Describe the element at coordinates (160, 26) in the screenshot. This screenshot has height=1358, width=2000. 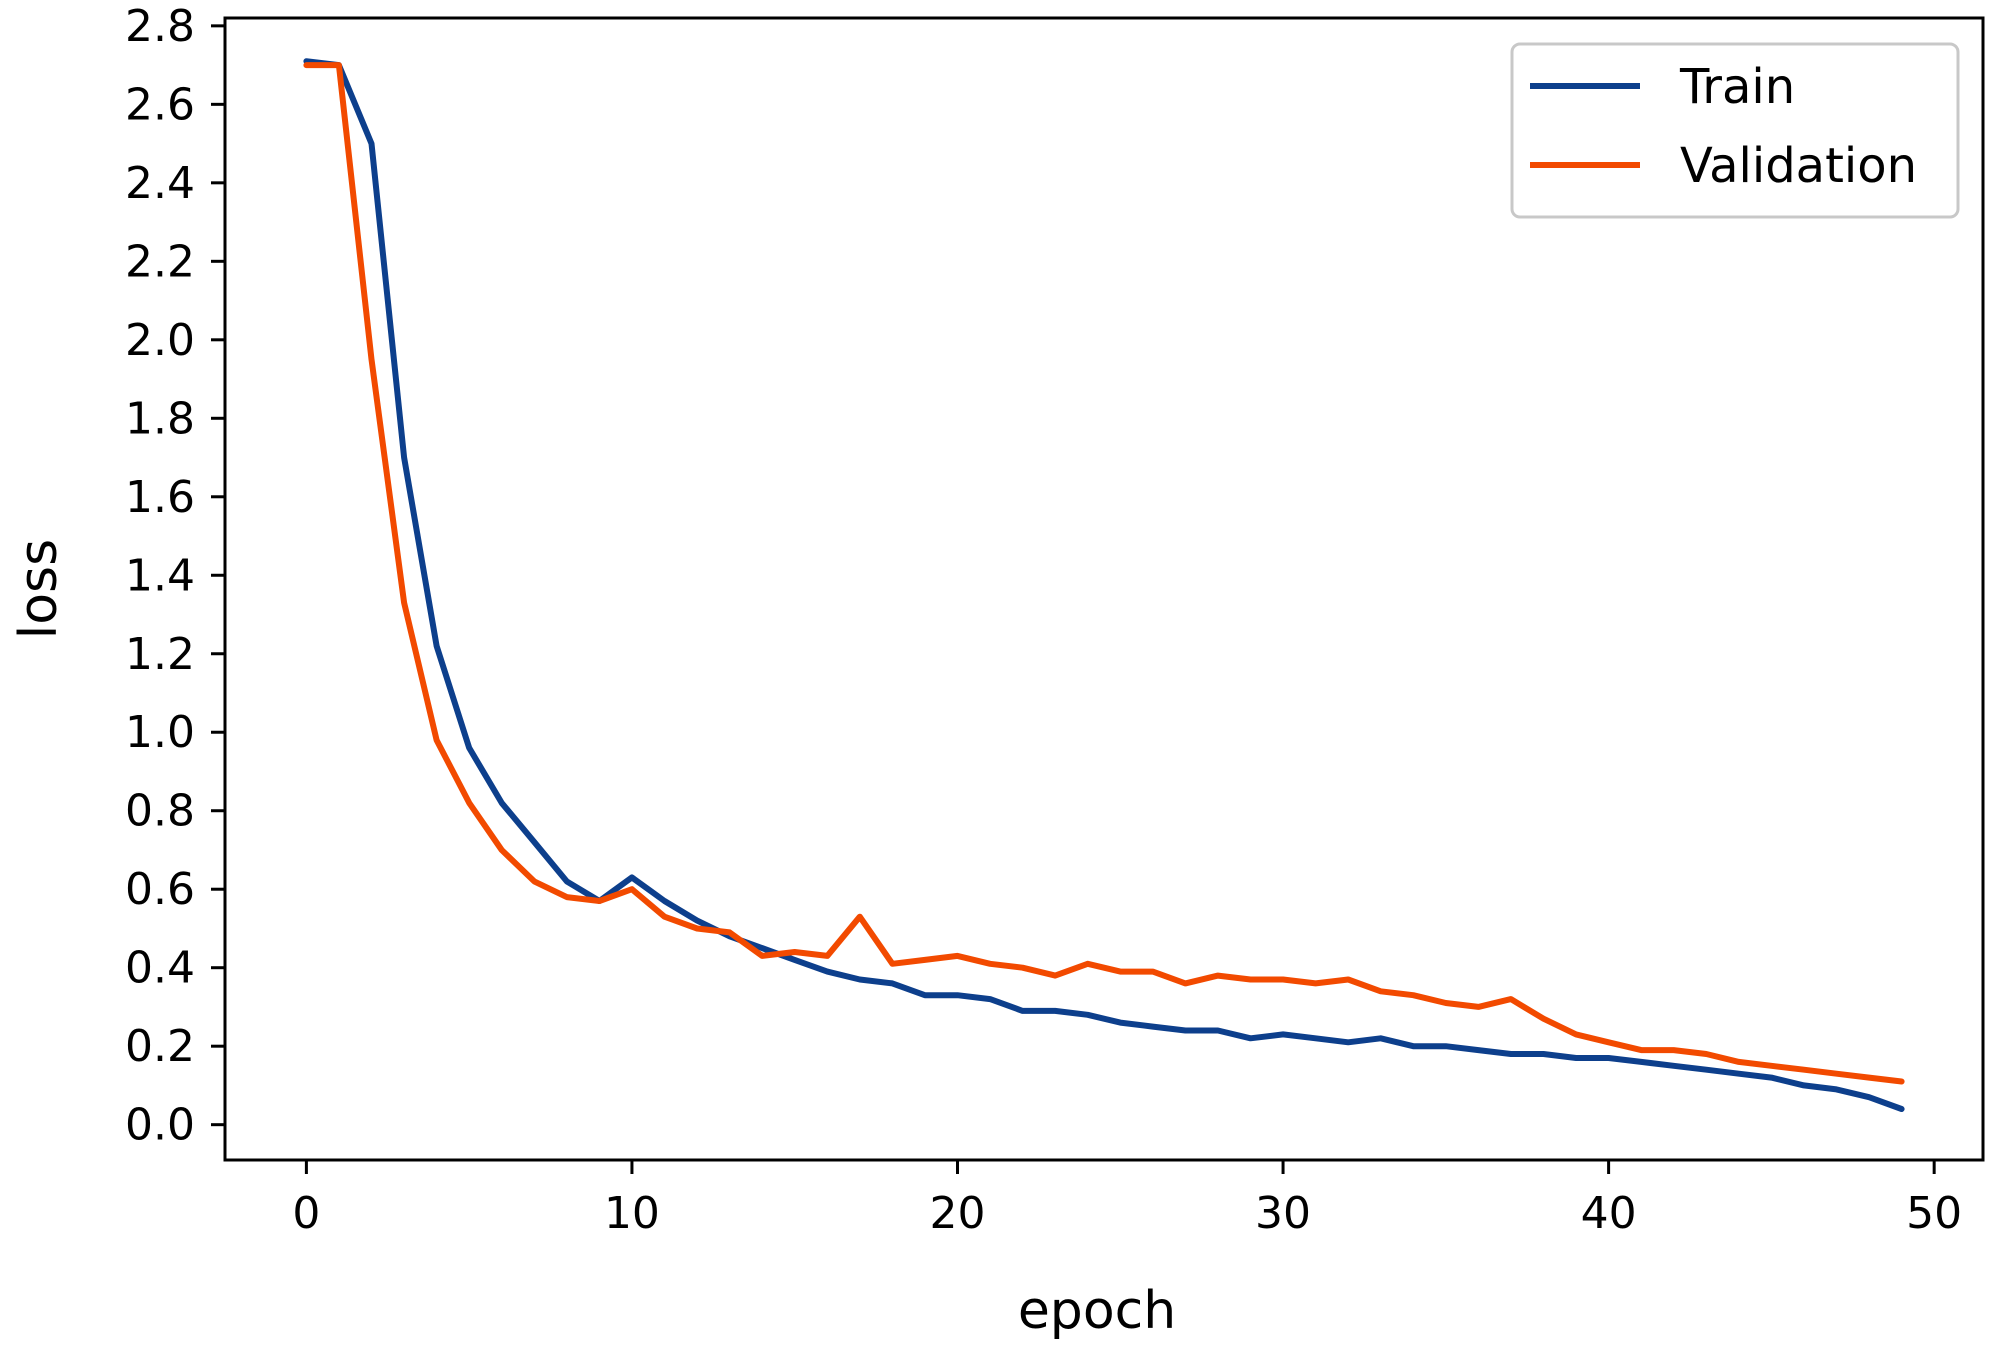
I see `y-tick-label: 2.8` at that location.